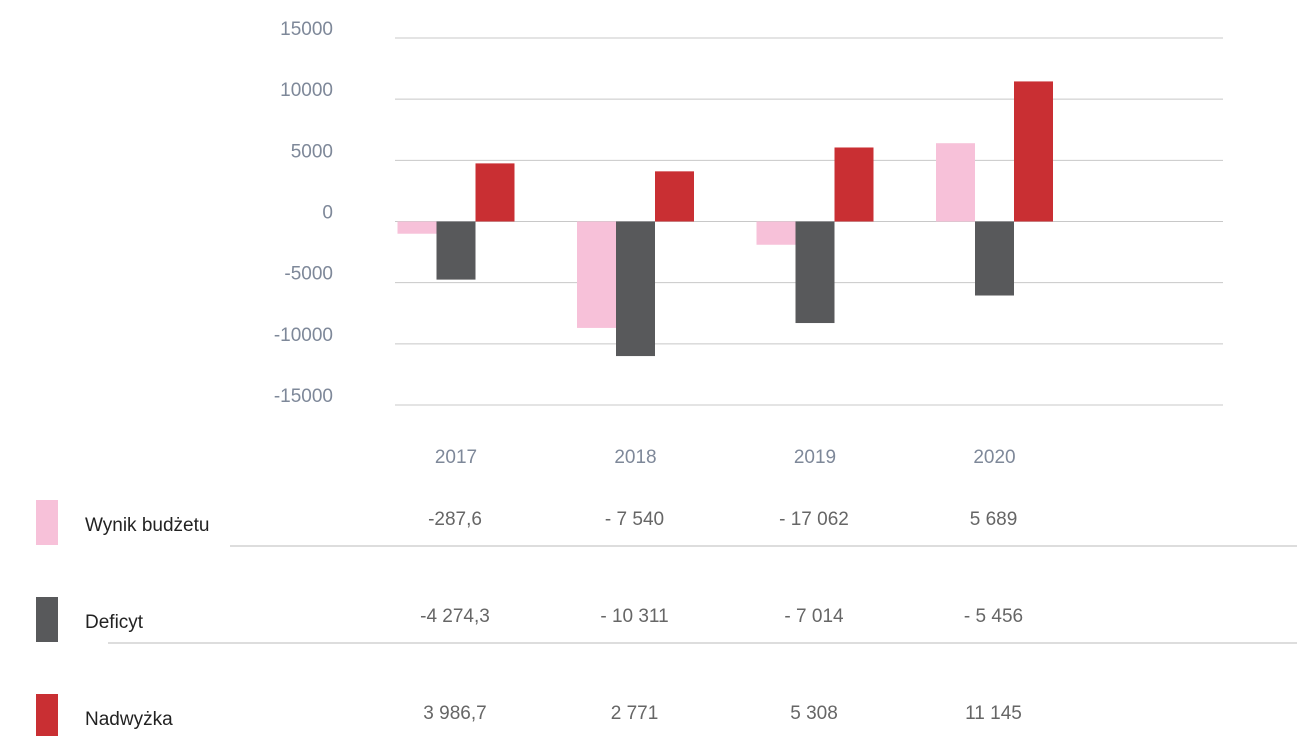 This screenshot has width=1297, height=736. Describe the element at coordinates (455, 616) in the screenshot. I see `table-cell: -4 274,3` at that location.